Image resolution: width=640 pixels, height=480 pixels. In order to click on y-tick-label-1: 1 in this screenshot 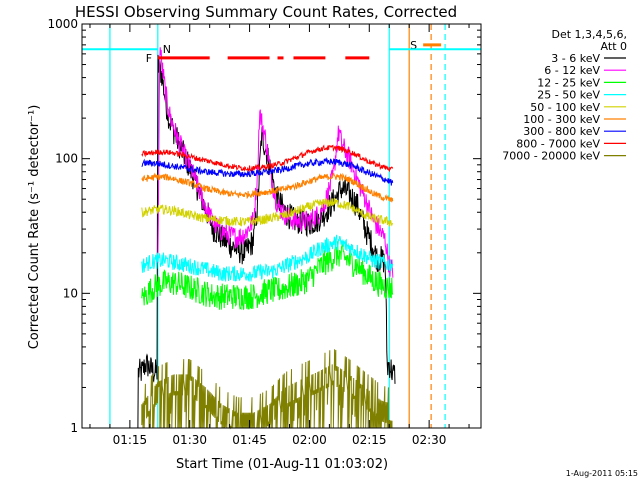, I will do `click(74, 428)`.